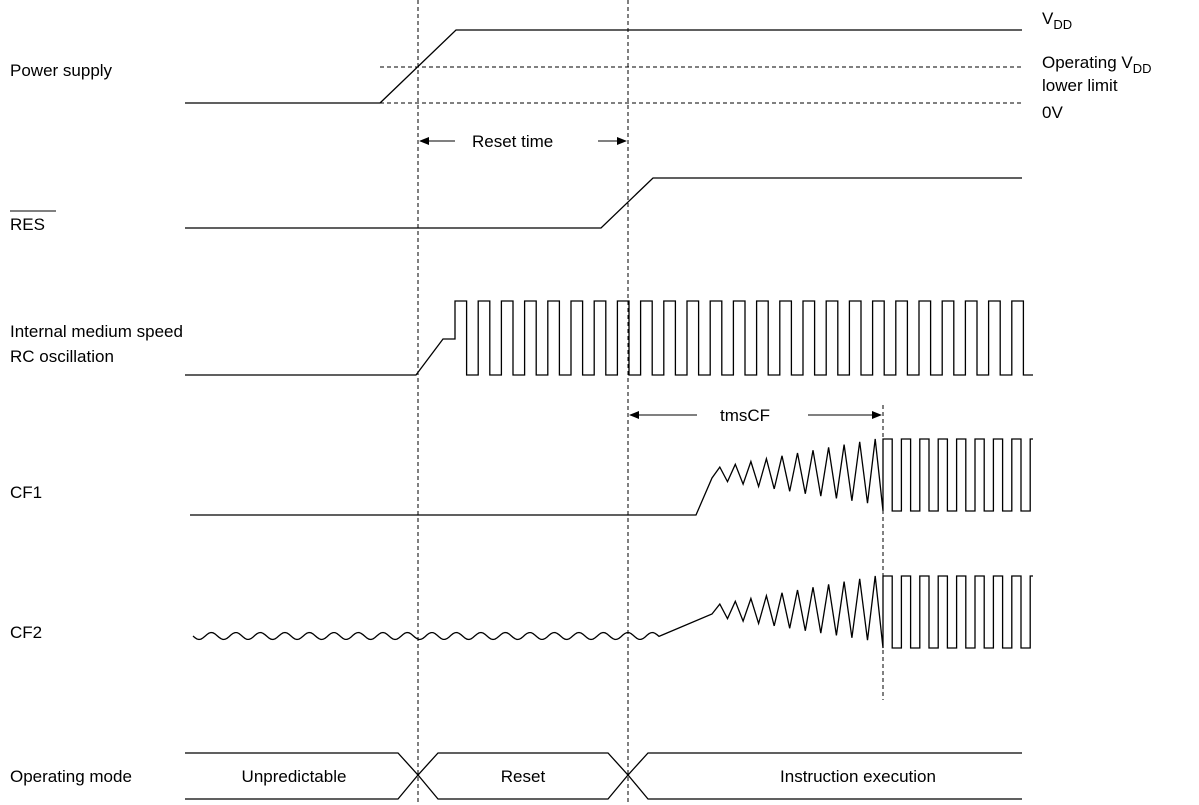  What do you see at coordinates (1052, 112) in the screenshot?
I see `zero-volt-label: 0V` at bounding box center [1052, 112].